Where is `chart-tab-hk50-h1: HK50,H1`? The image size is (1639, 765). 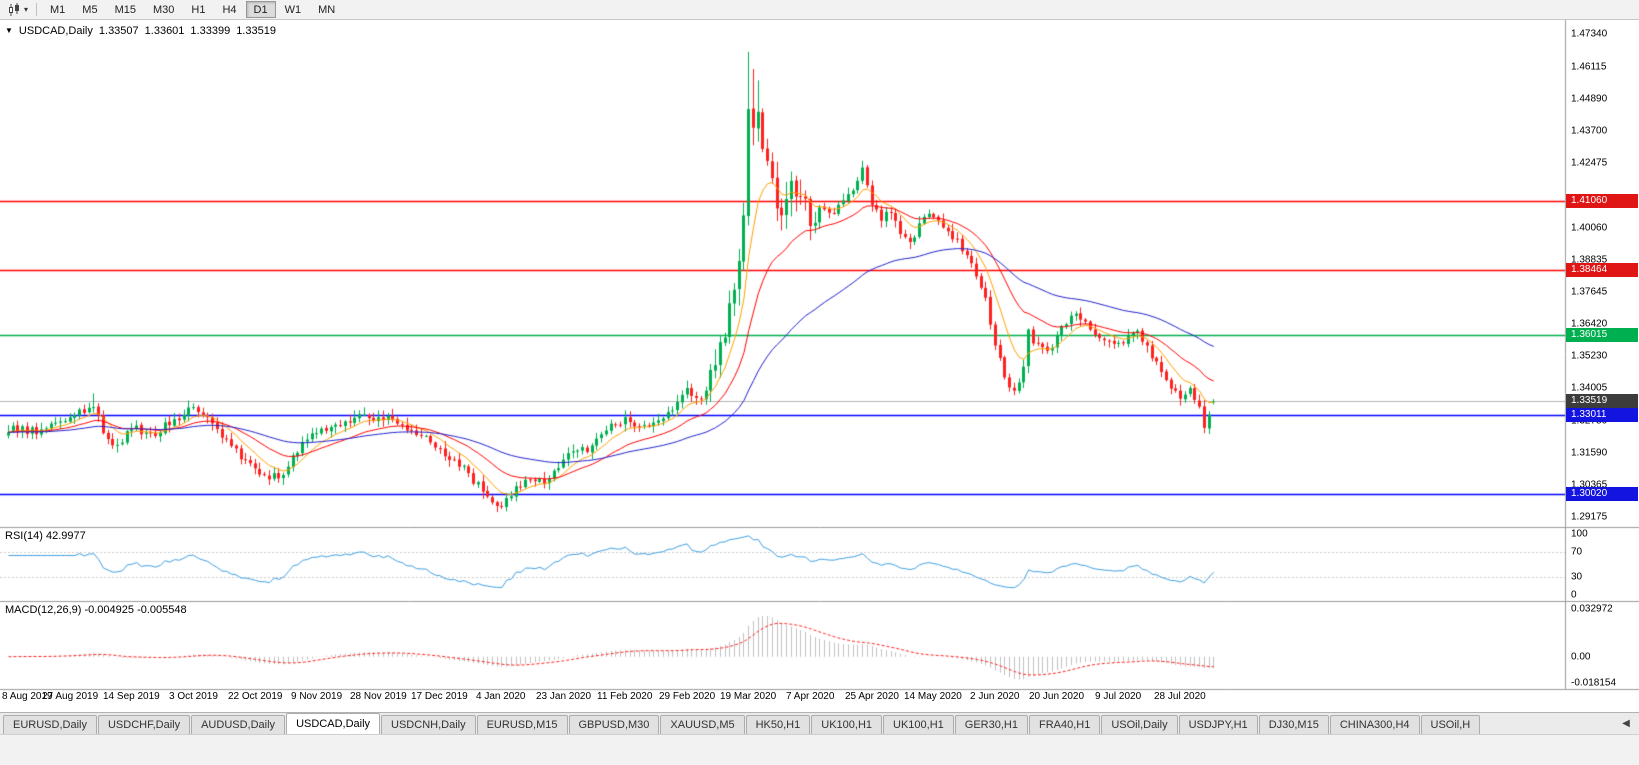 chart-tab-hk50-h1: HK50,H1 is located at coordinates (778, 724).